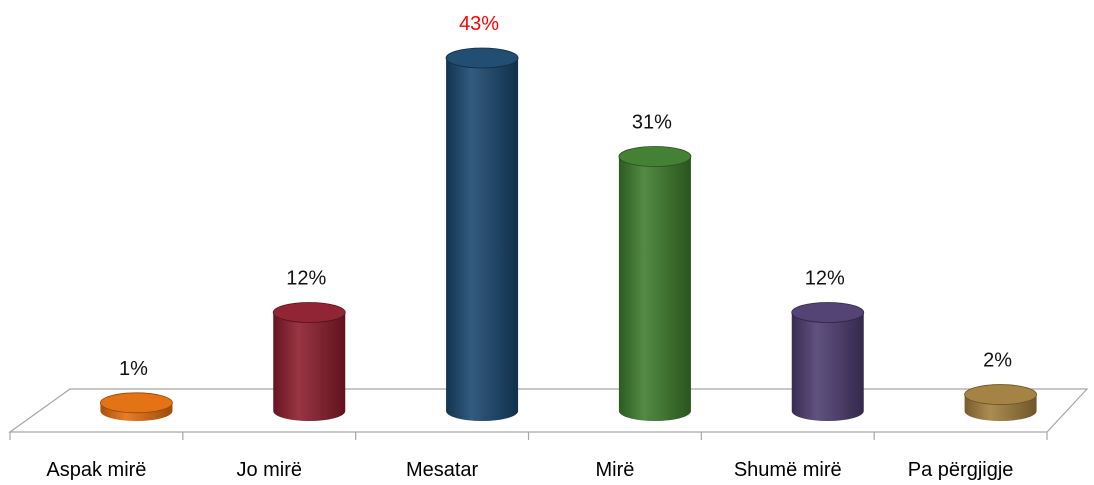 This screenshot has width=1094, height=485. I want to click on bar-mirë, so click(655, 284).